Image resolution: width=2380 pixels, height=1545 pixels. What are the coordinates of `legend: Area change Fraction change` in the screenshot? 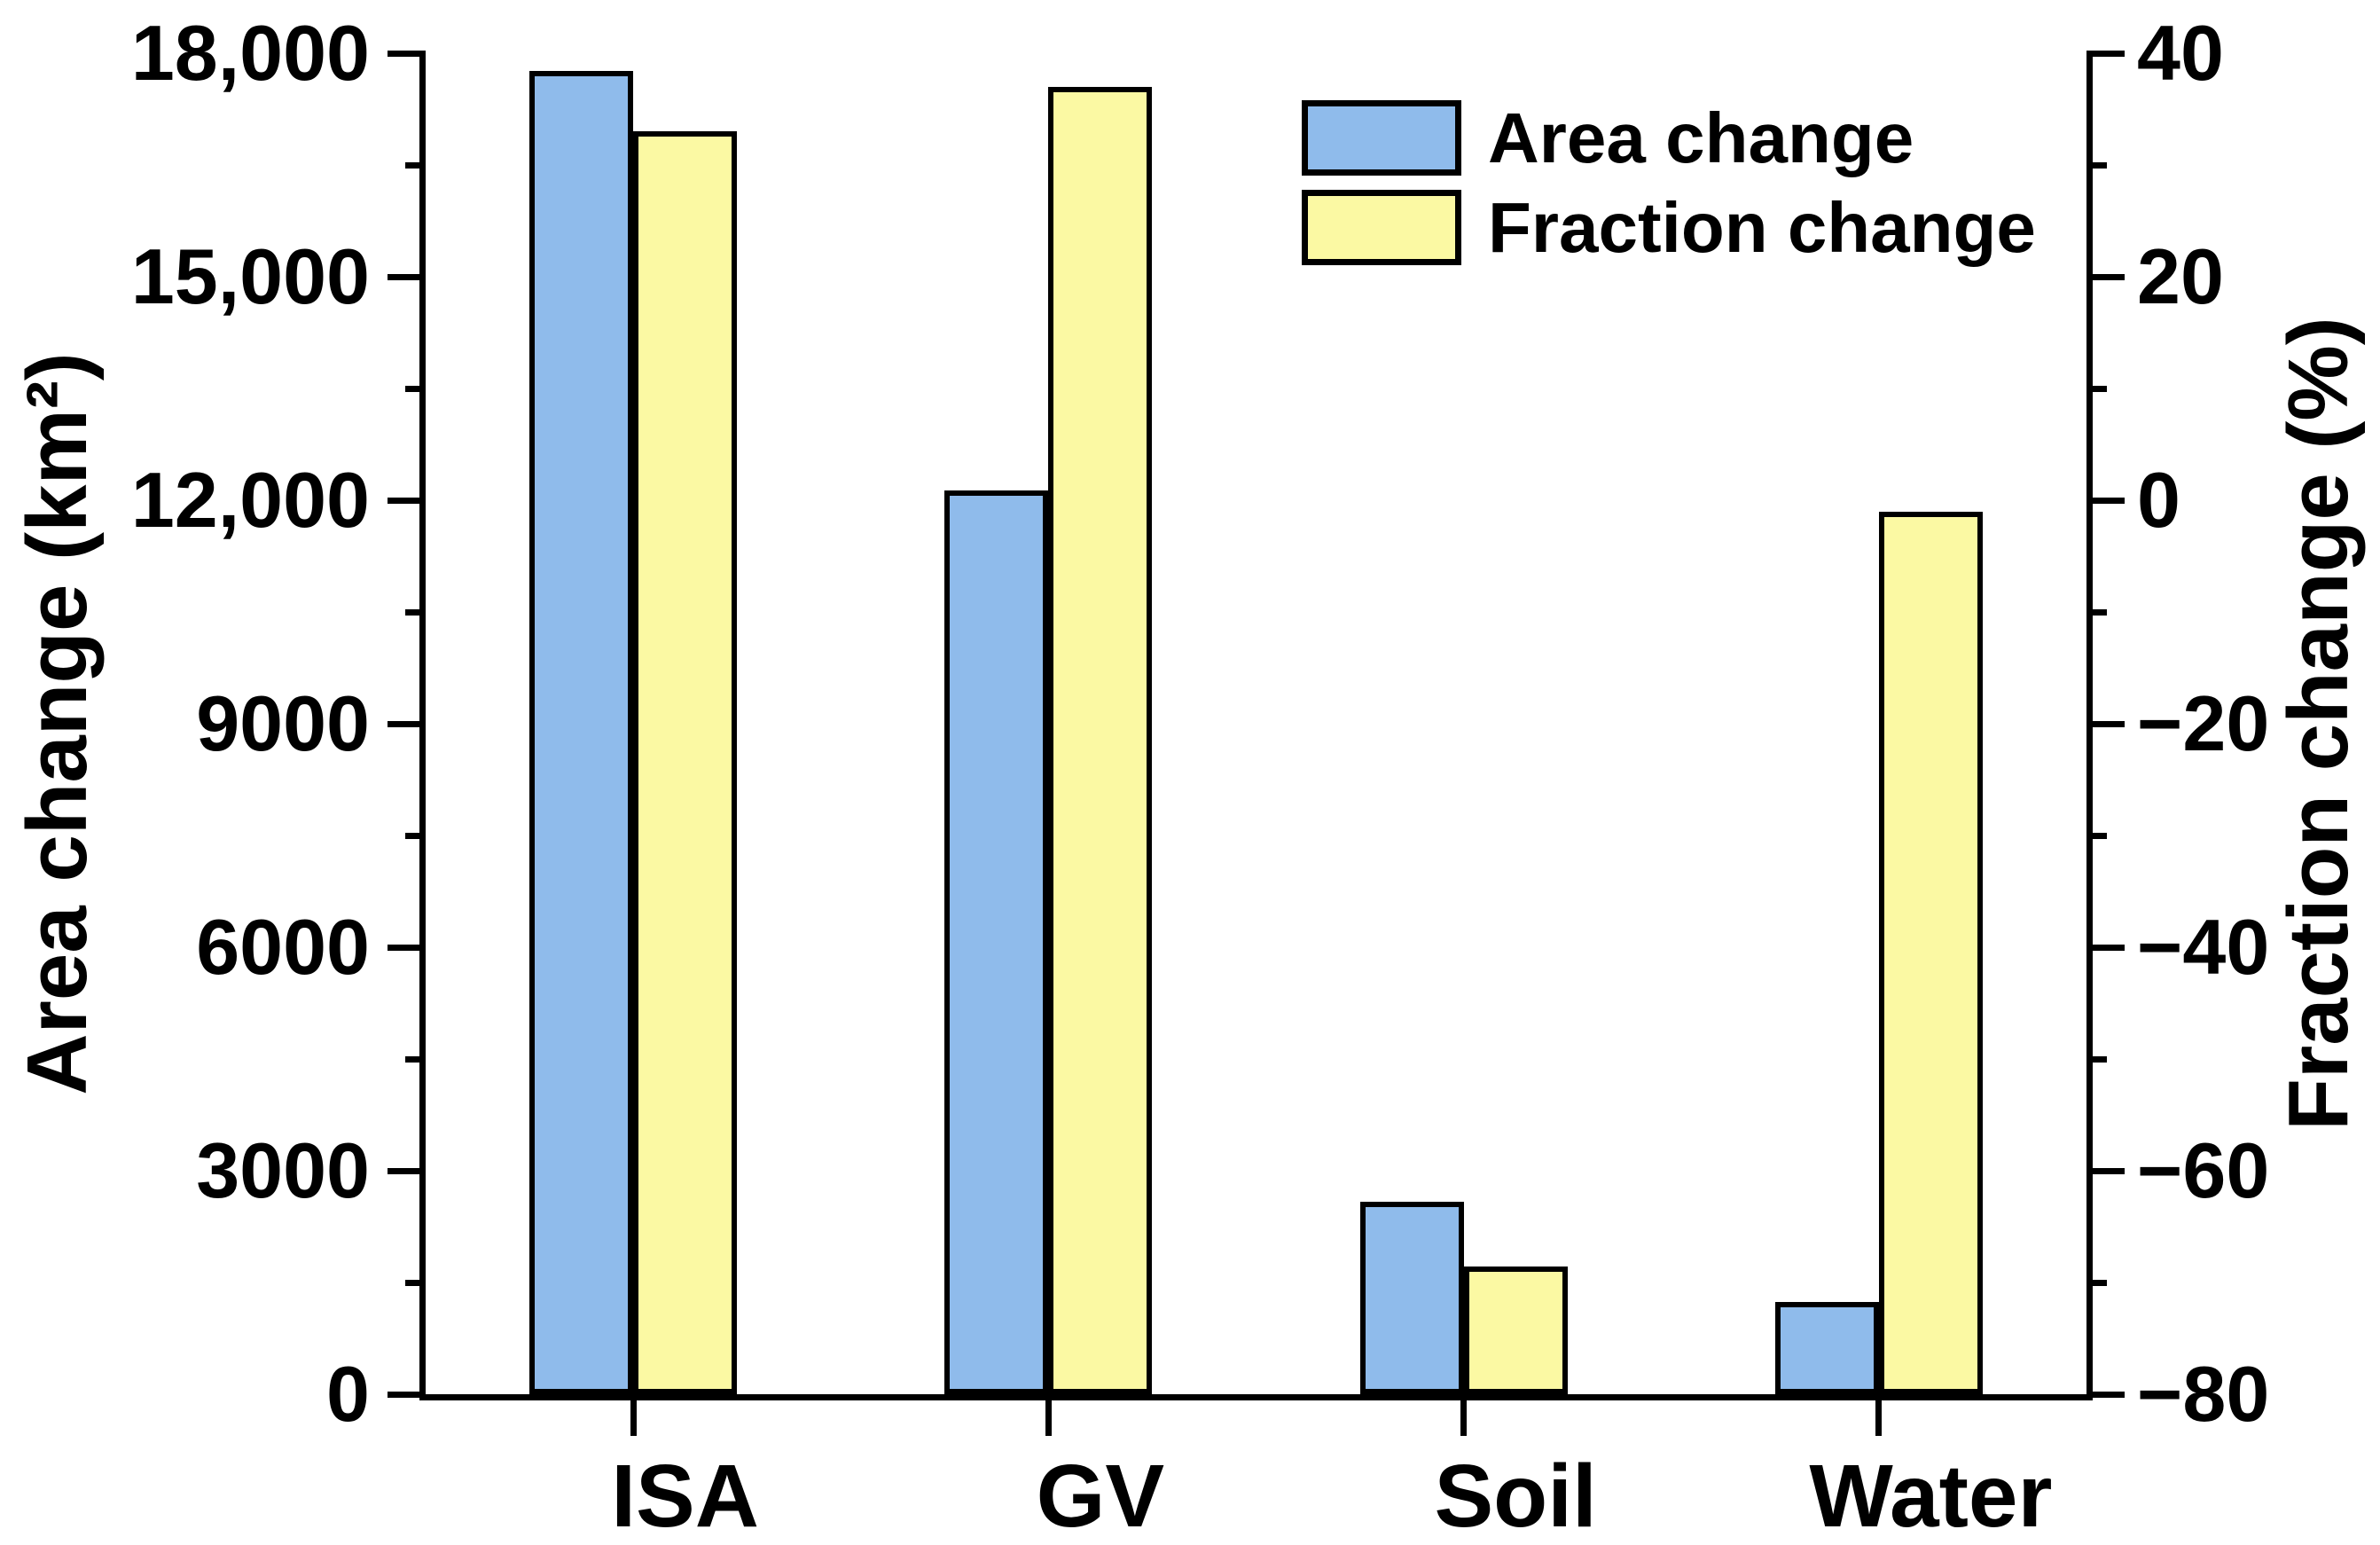 It's located at (1669, 189).